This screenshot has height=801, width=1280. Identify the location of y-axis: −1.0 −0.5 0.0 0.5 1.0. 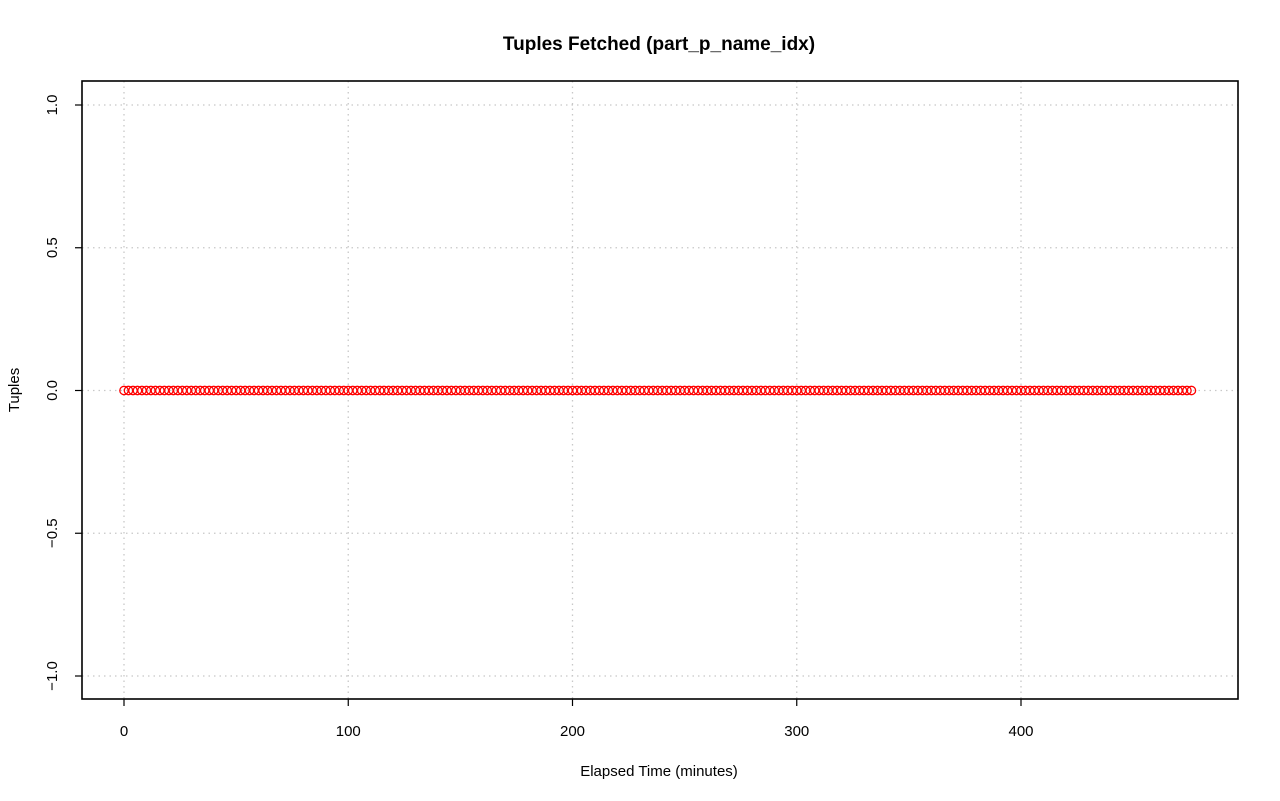
(63, 393).